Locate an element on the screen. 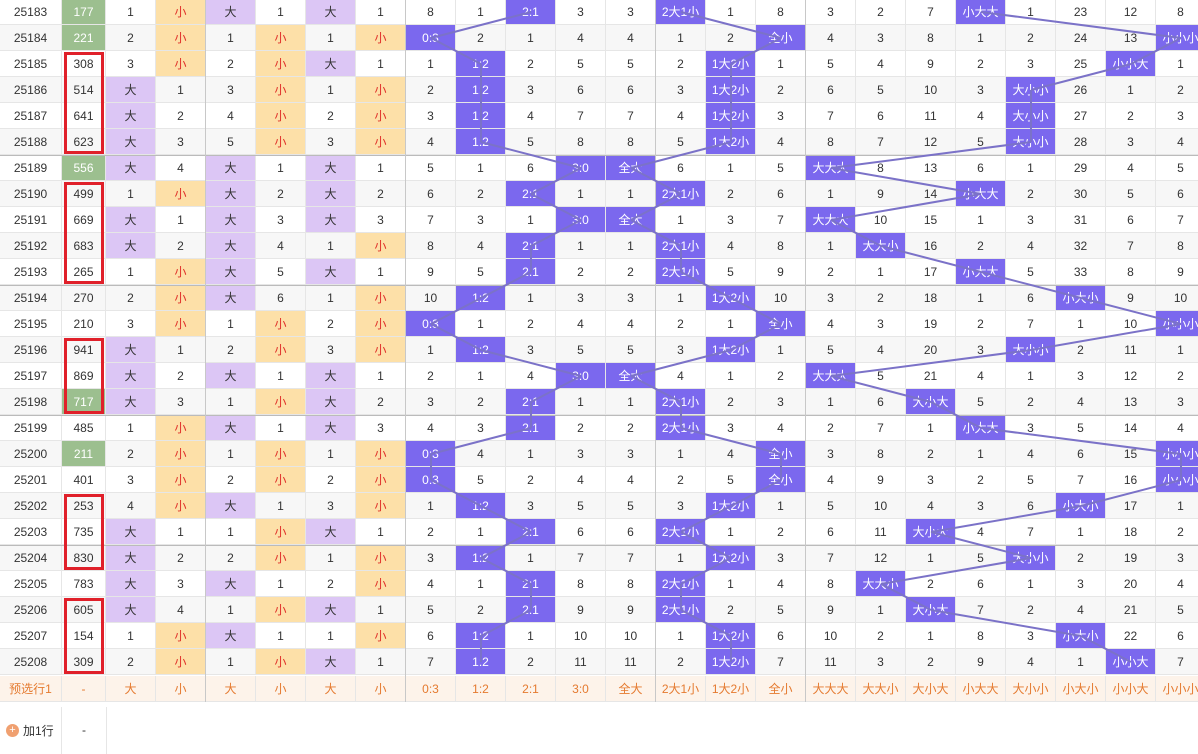  preselect-option: 3:0 is located at coordinates (581, 689).